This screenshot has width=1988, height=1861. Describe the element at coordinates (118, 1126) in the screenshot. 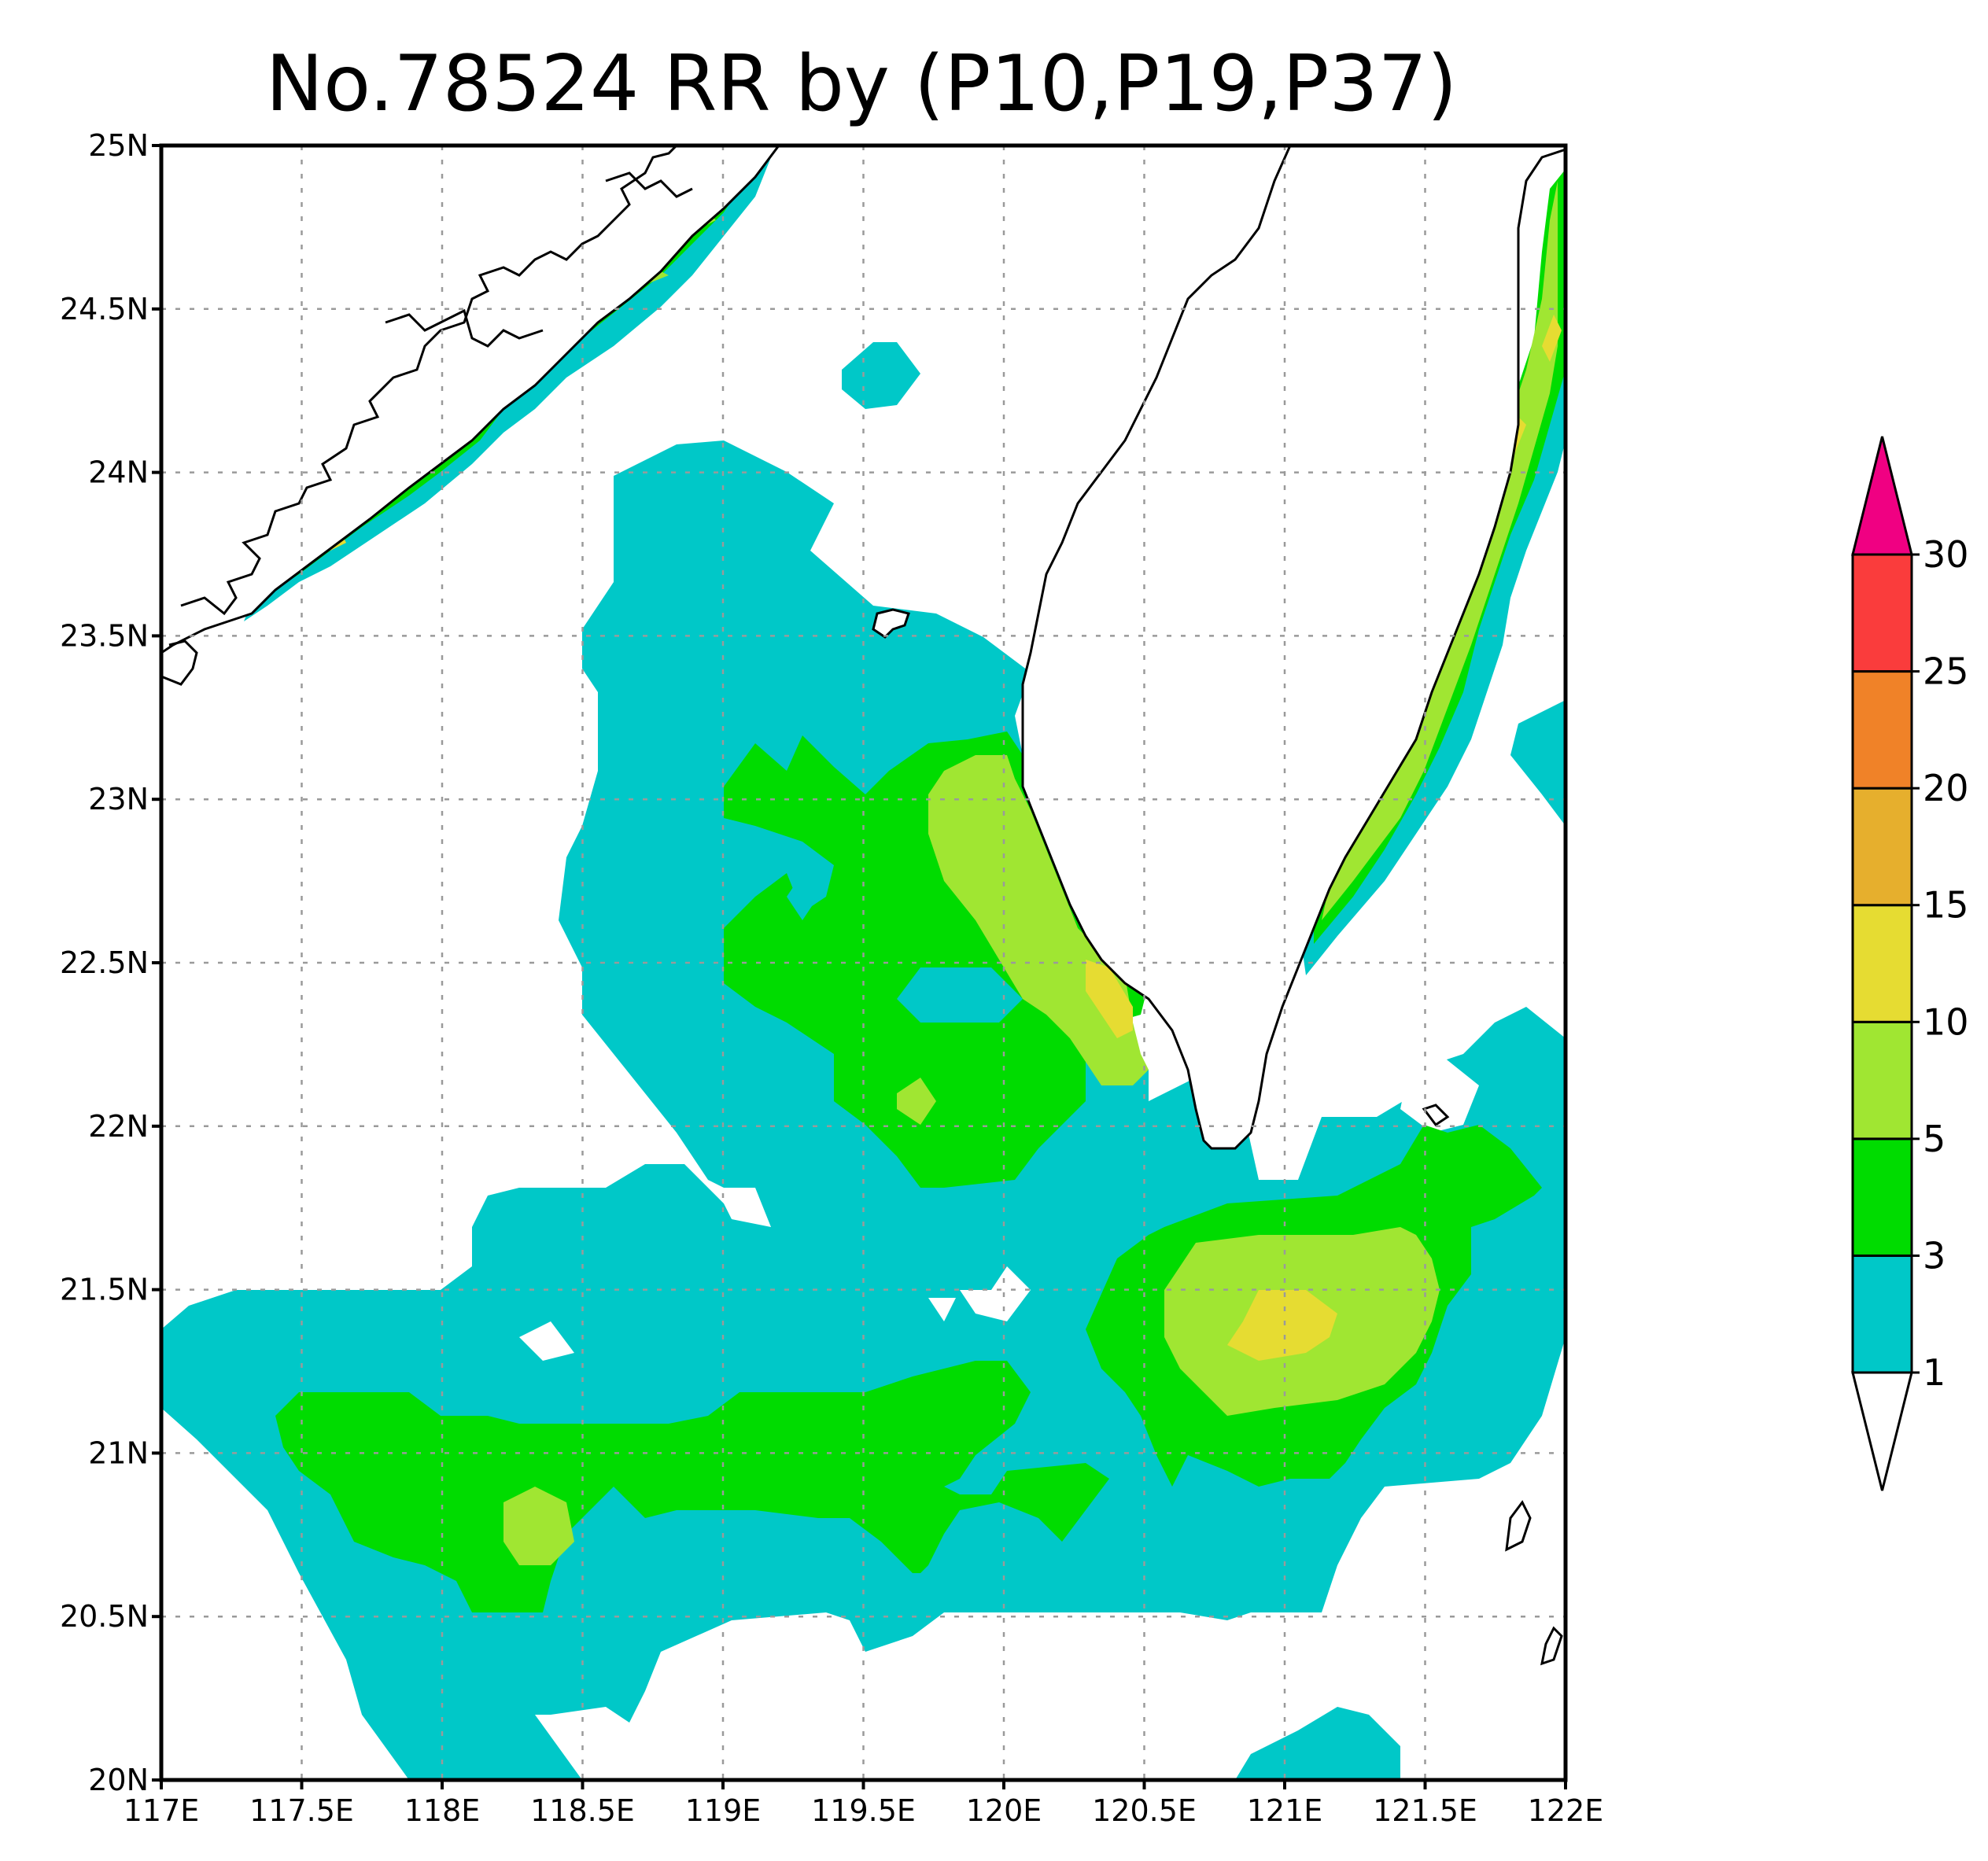

I see `lat-tick-label: 22N` at that location.